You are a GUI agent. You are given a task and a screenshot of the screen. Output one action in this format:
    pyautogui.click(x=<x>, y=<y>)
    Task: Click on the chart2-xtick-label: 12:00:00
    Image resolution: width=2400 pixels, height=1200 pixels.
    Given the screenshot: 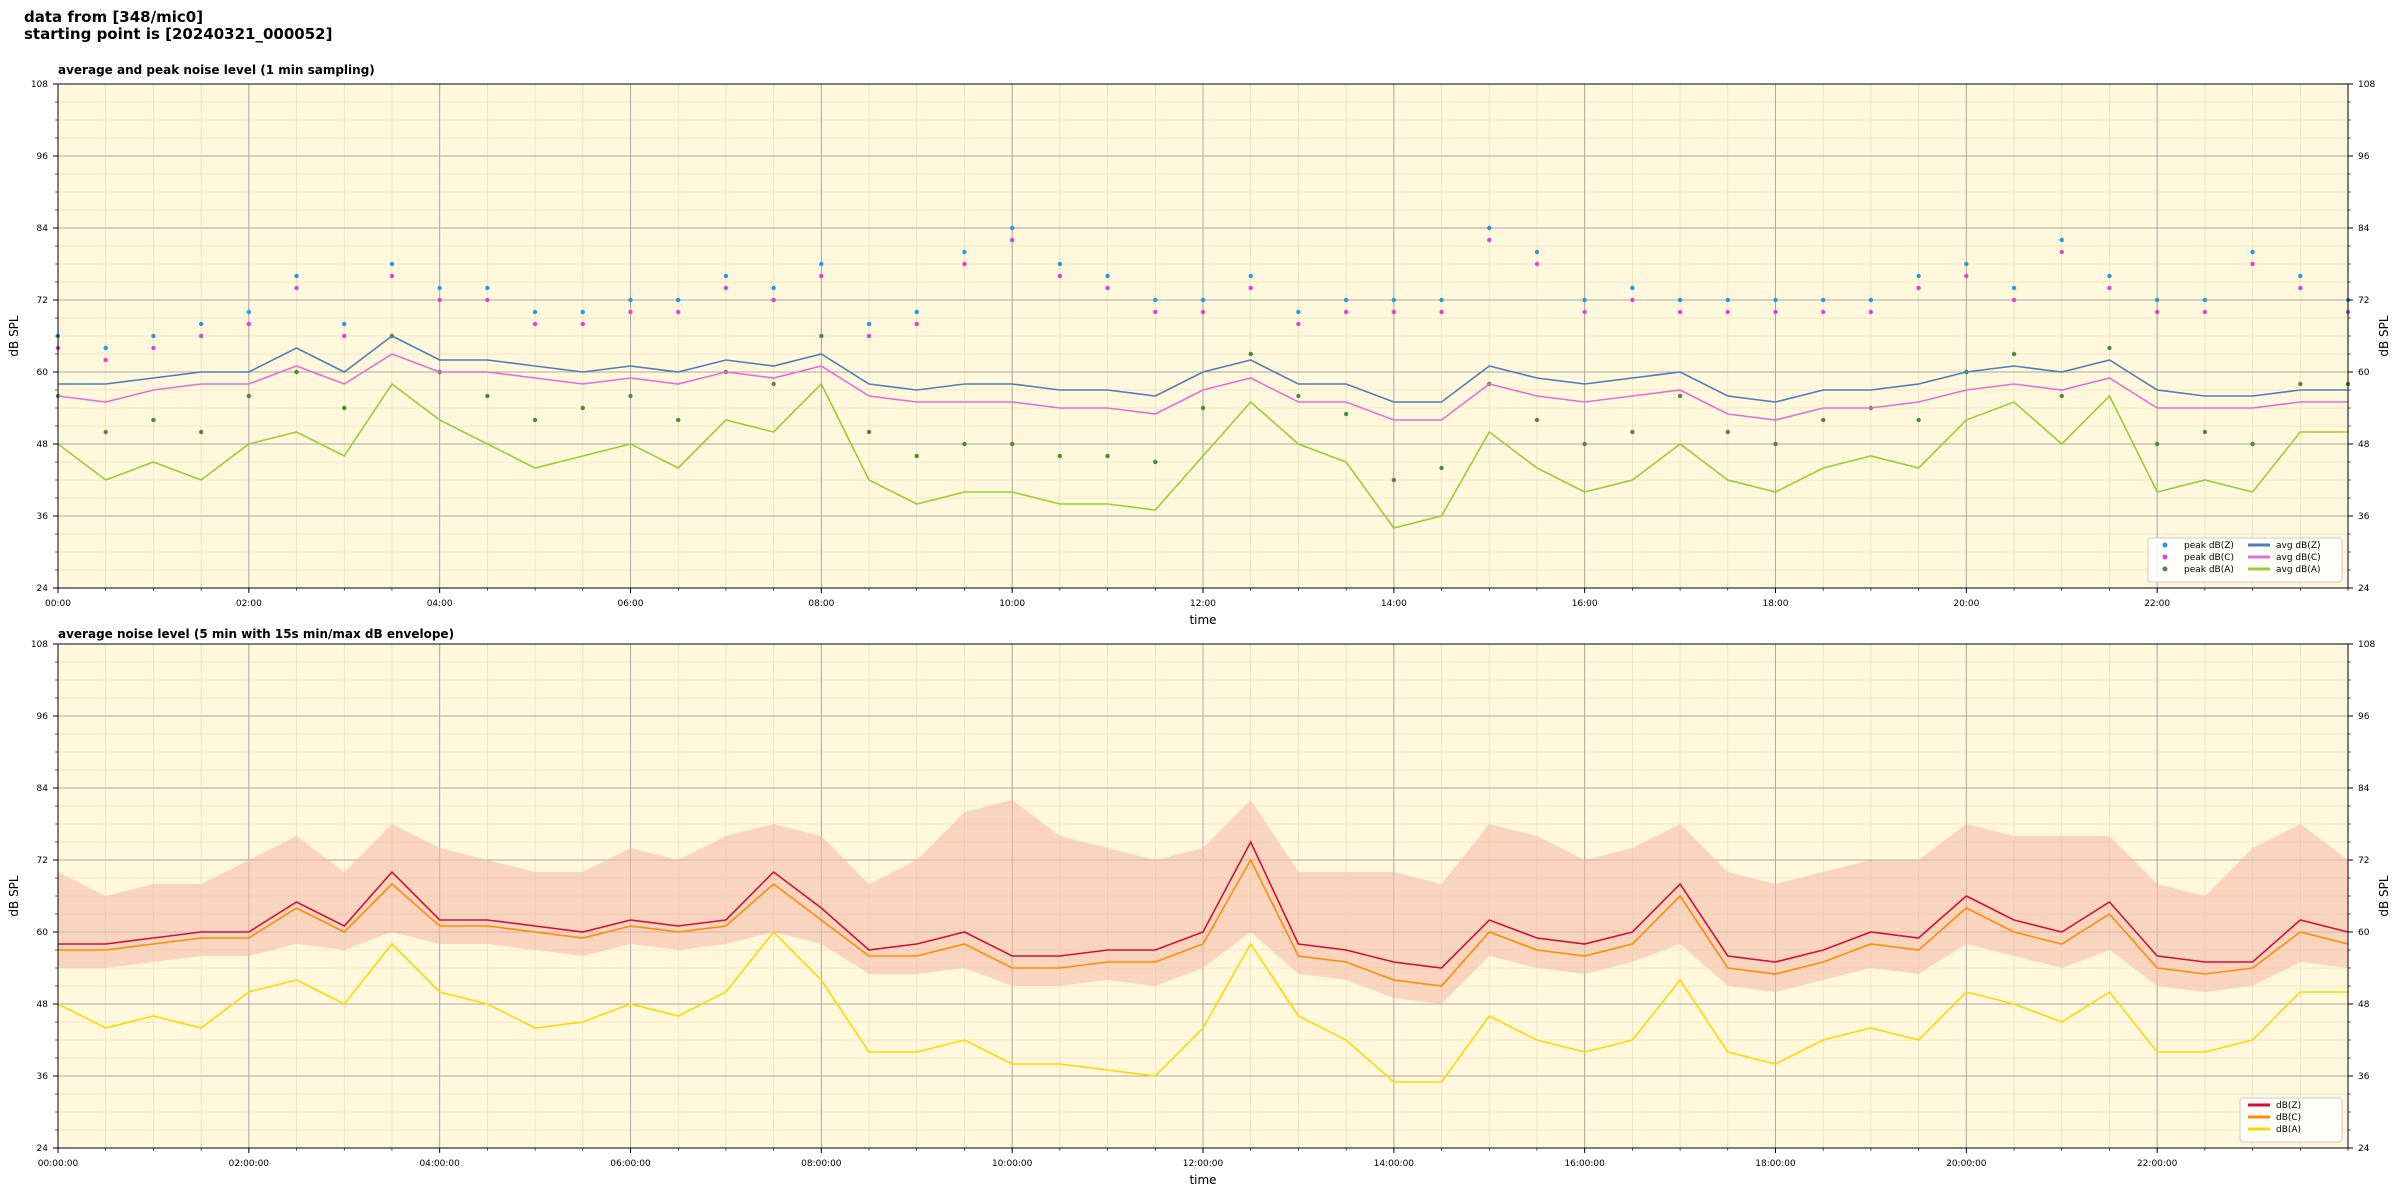 What is the action you would take?
    pyautogui.click(x=1203, y=1164)
    